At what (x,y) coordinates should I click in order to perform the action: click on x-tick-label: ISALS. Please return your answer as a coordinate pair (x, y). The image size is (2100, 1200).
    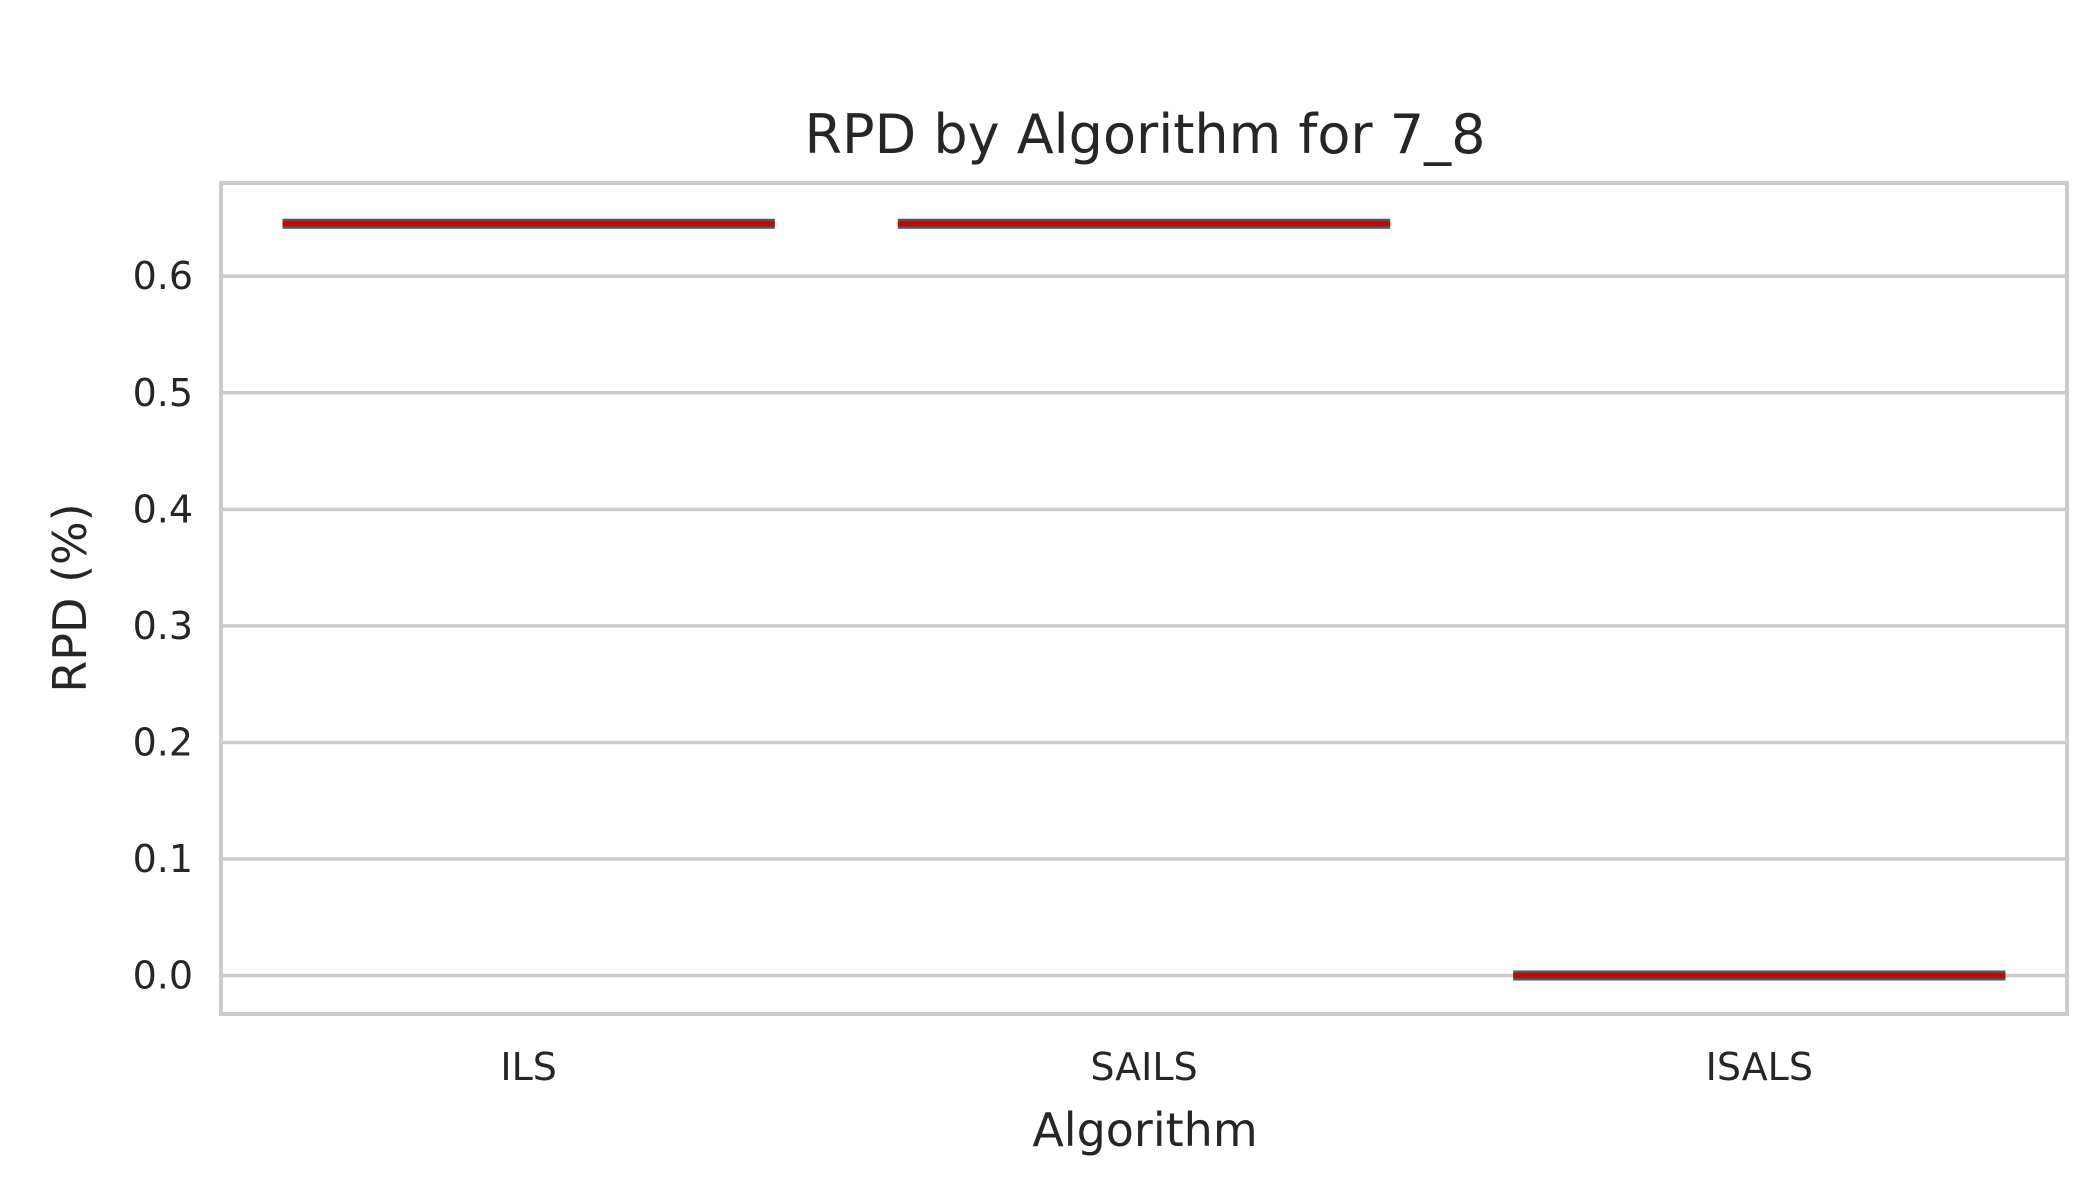
    Looking at the image, I should click on (1759, 1067).